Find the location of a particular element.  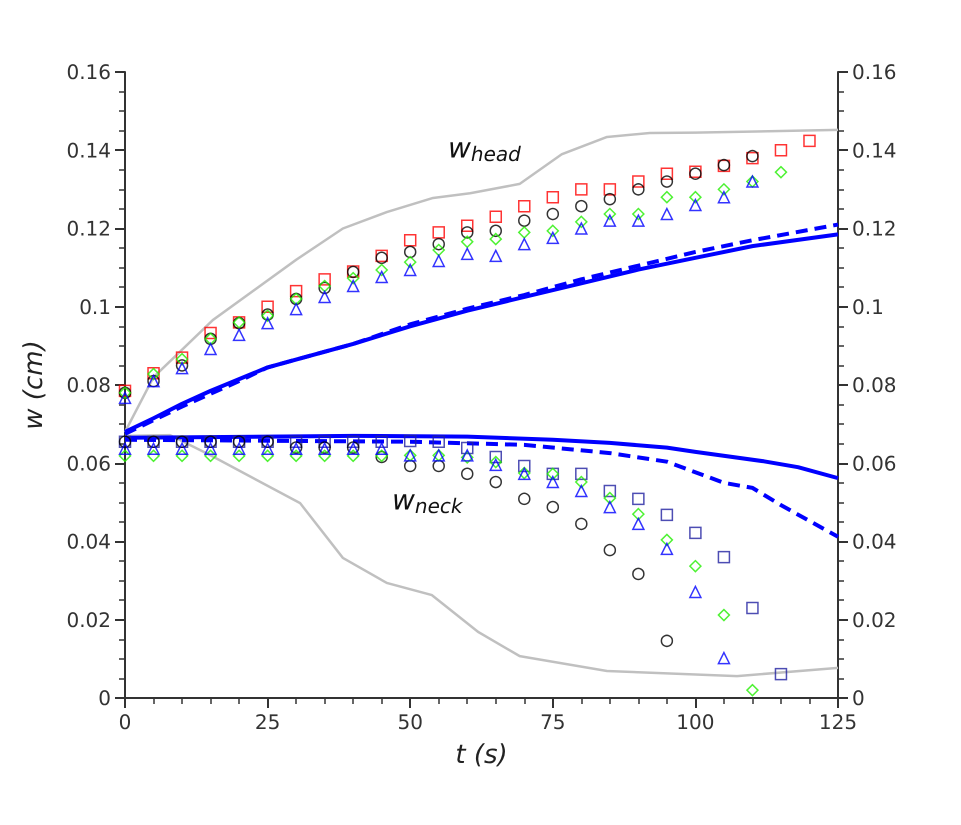

x-tick-label: 25 is located at coordinates (267, 722).